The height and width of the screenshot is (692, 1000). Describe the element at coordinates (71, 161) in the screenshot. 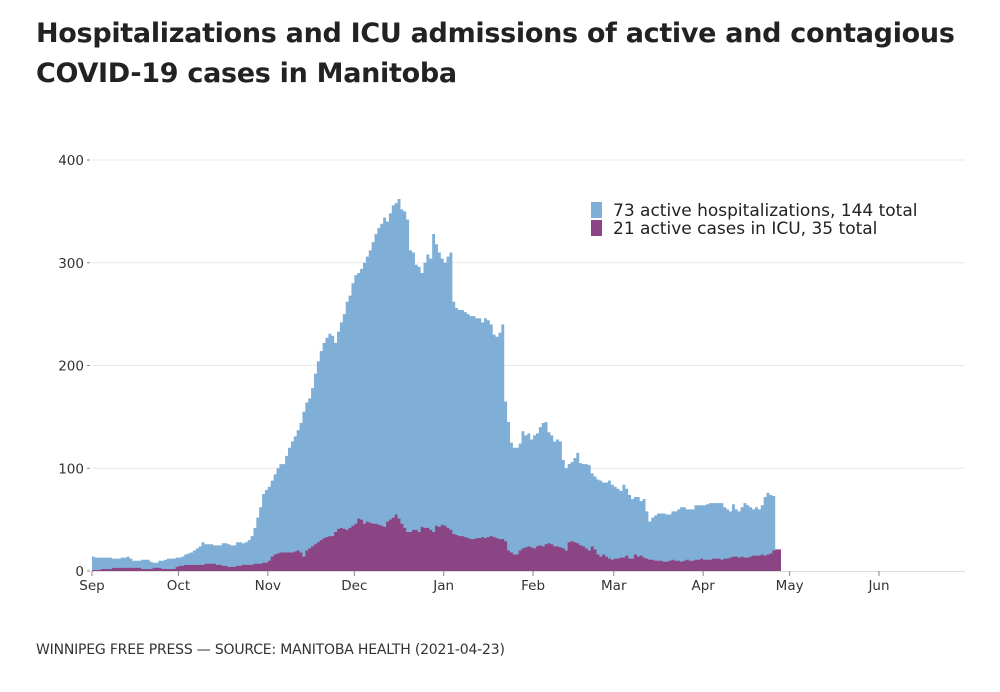

I see `y-tick-label: 400` at that location.